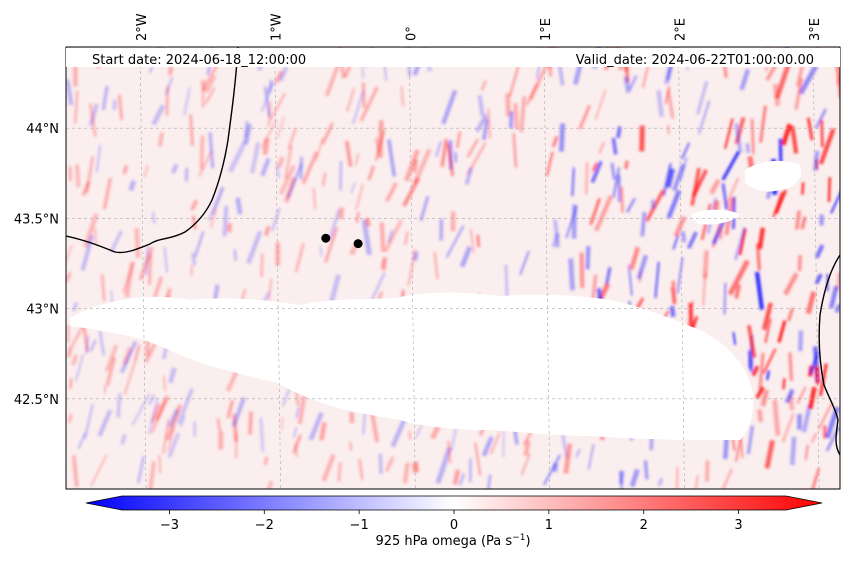 This screenshot has height=566, width=850. I want to click on colorbar-label-close: ), so click(527, 541).